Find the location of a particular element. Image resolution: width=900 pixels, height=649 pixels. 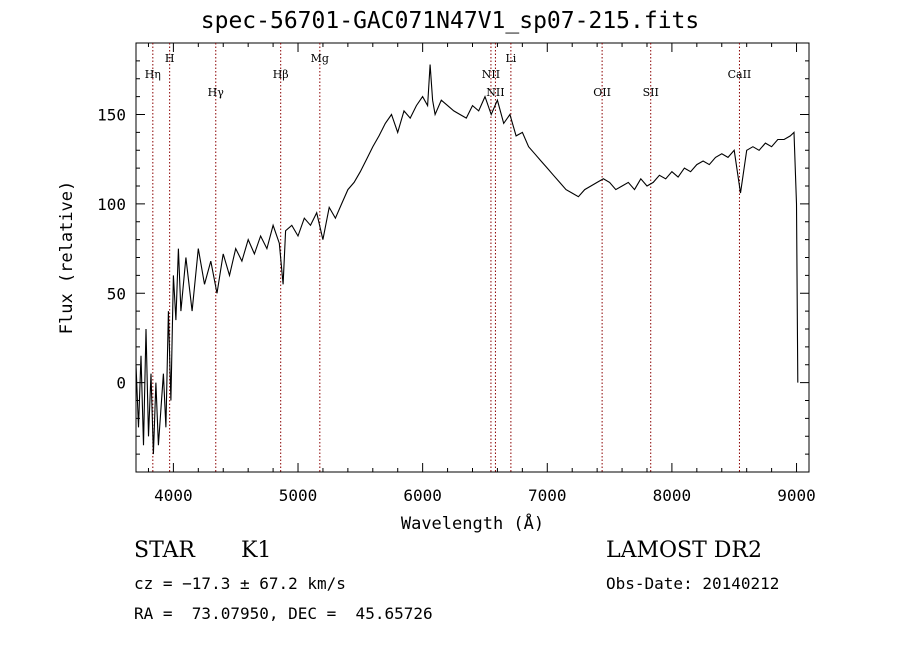

observation-date-label: Obs-Date: 20140212 is located at coordinates (693, 583).